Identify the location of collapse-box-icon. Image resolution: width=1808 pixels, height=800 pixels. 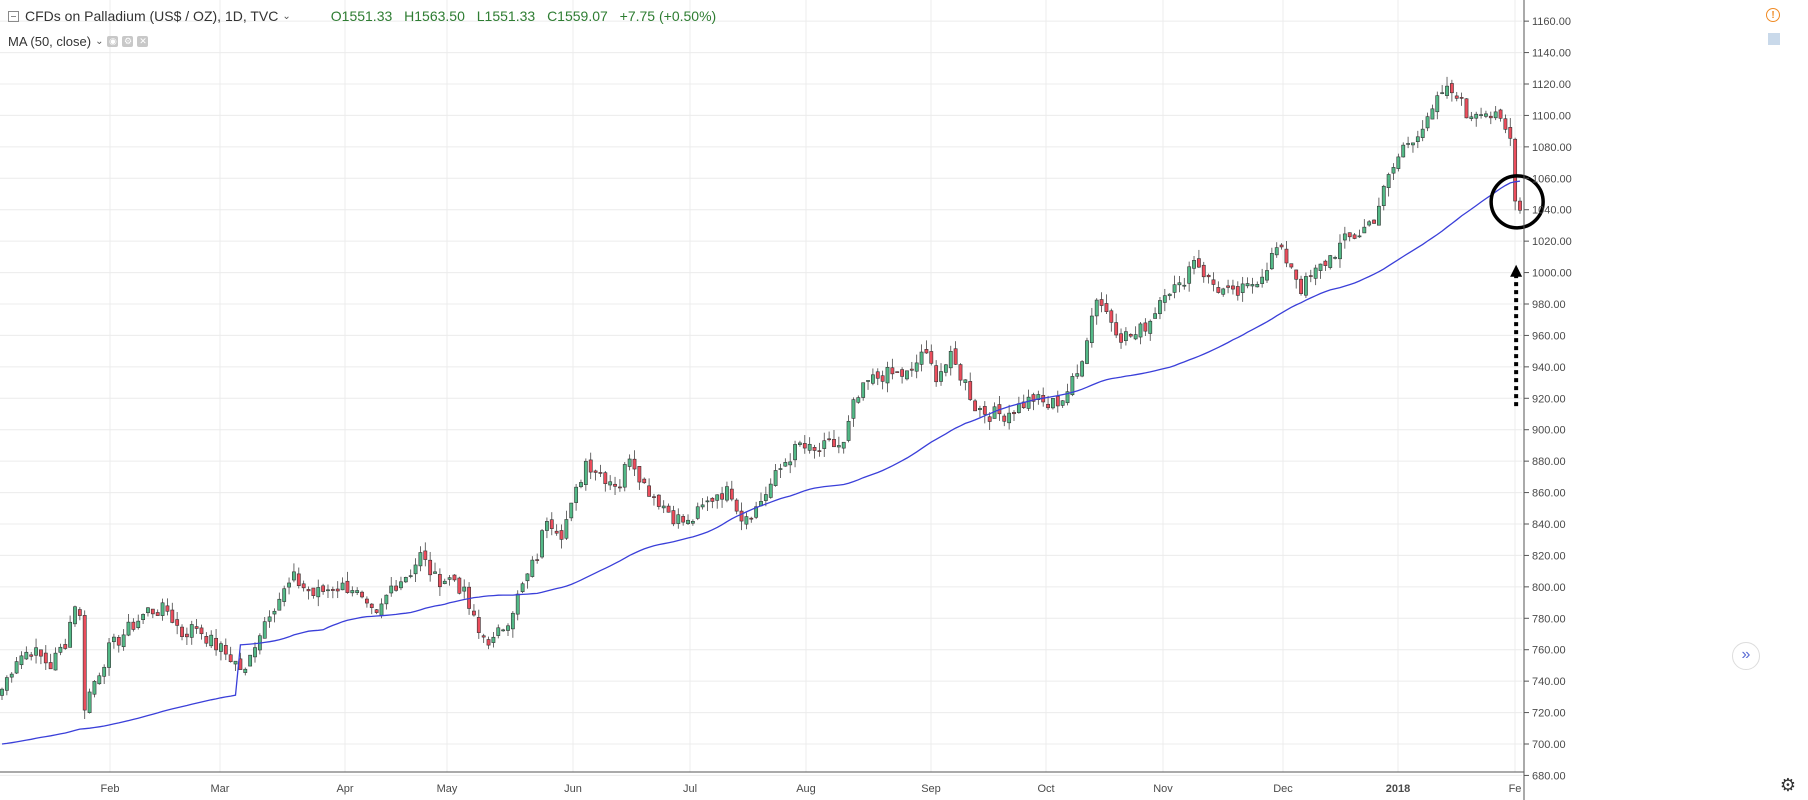
(13, 16).